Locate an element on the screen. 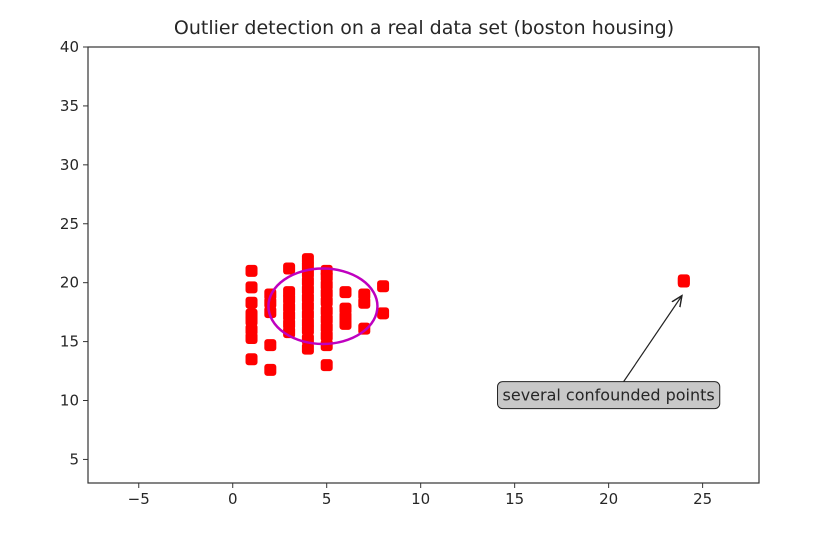 This screenshot has width=830, height=534. x-tick-label: 25 is located at coordinates (702, 499).